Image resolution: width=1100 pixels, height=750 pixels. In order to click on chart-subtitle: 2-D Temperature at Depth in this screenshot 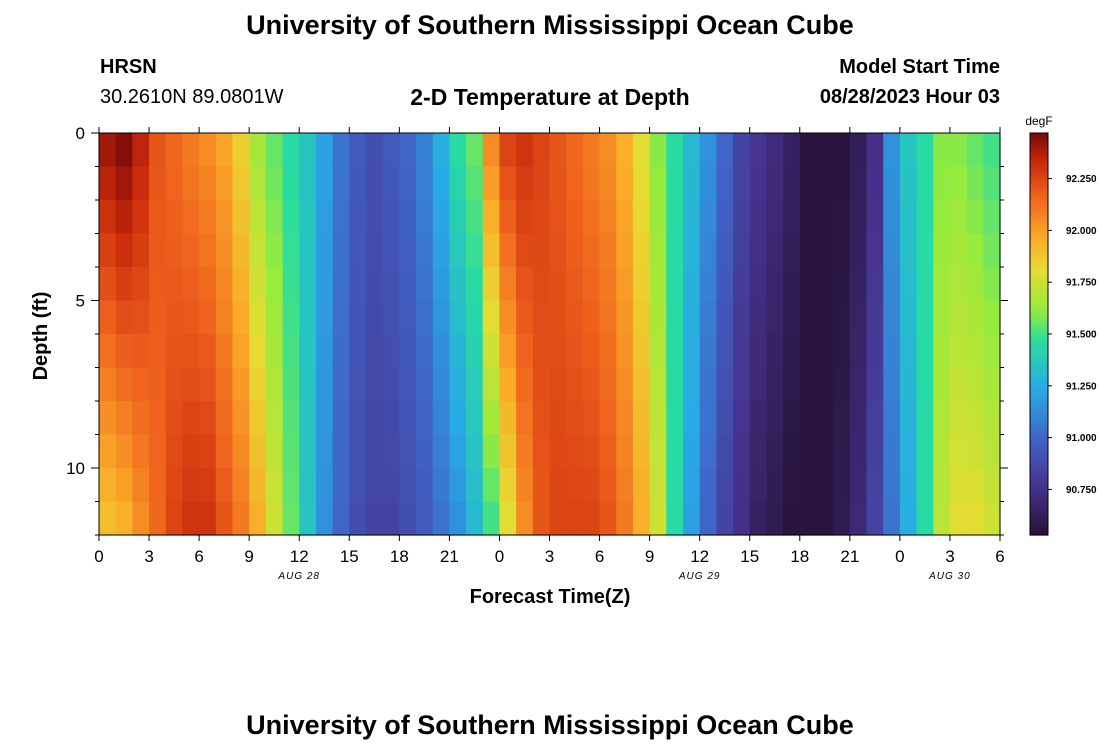, I will do `click(550, 97)`.